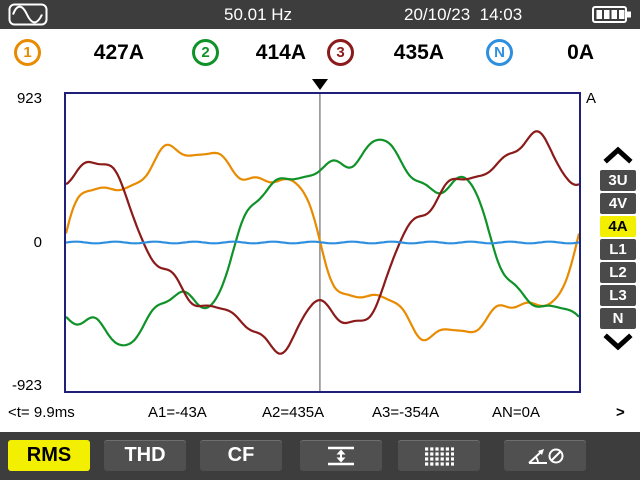  Describe the element at coordinates (618, 226) in the screenshot. I see `sidebar-item-4a: 4A` at that location.